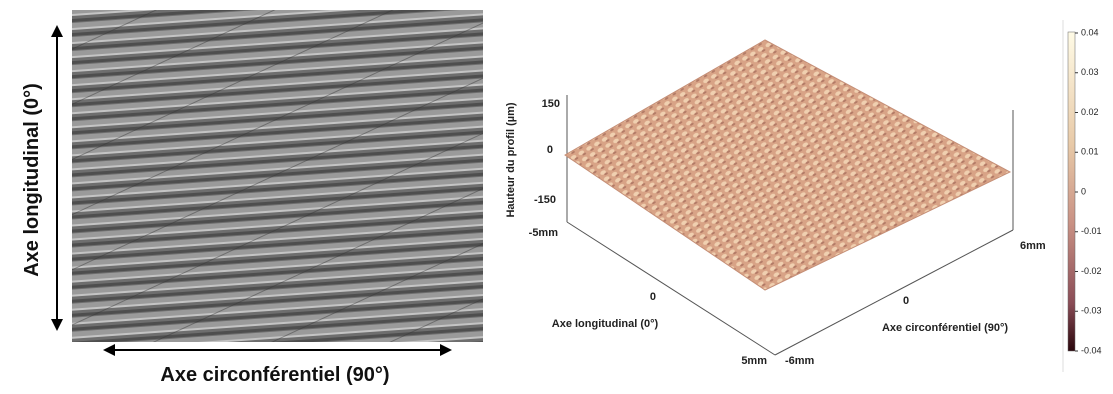 The height and width of the screenshot is (394, 1113). What do you see at coordinates (754, 361) in the screenshot?
I see `longitudinal-tick-label: 5mm` at bounding box center [754, 361].